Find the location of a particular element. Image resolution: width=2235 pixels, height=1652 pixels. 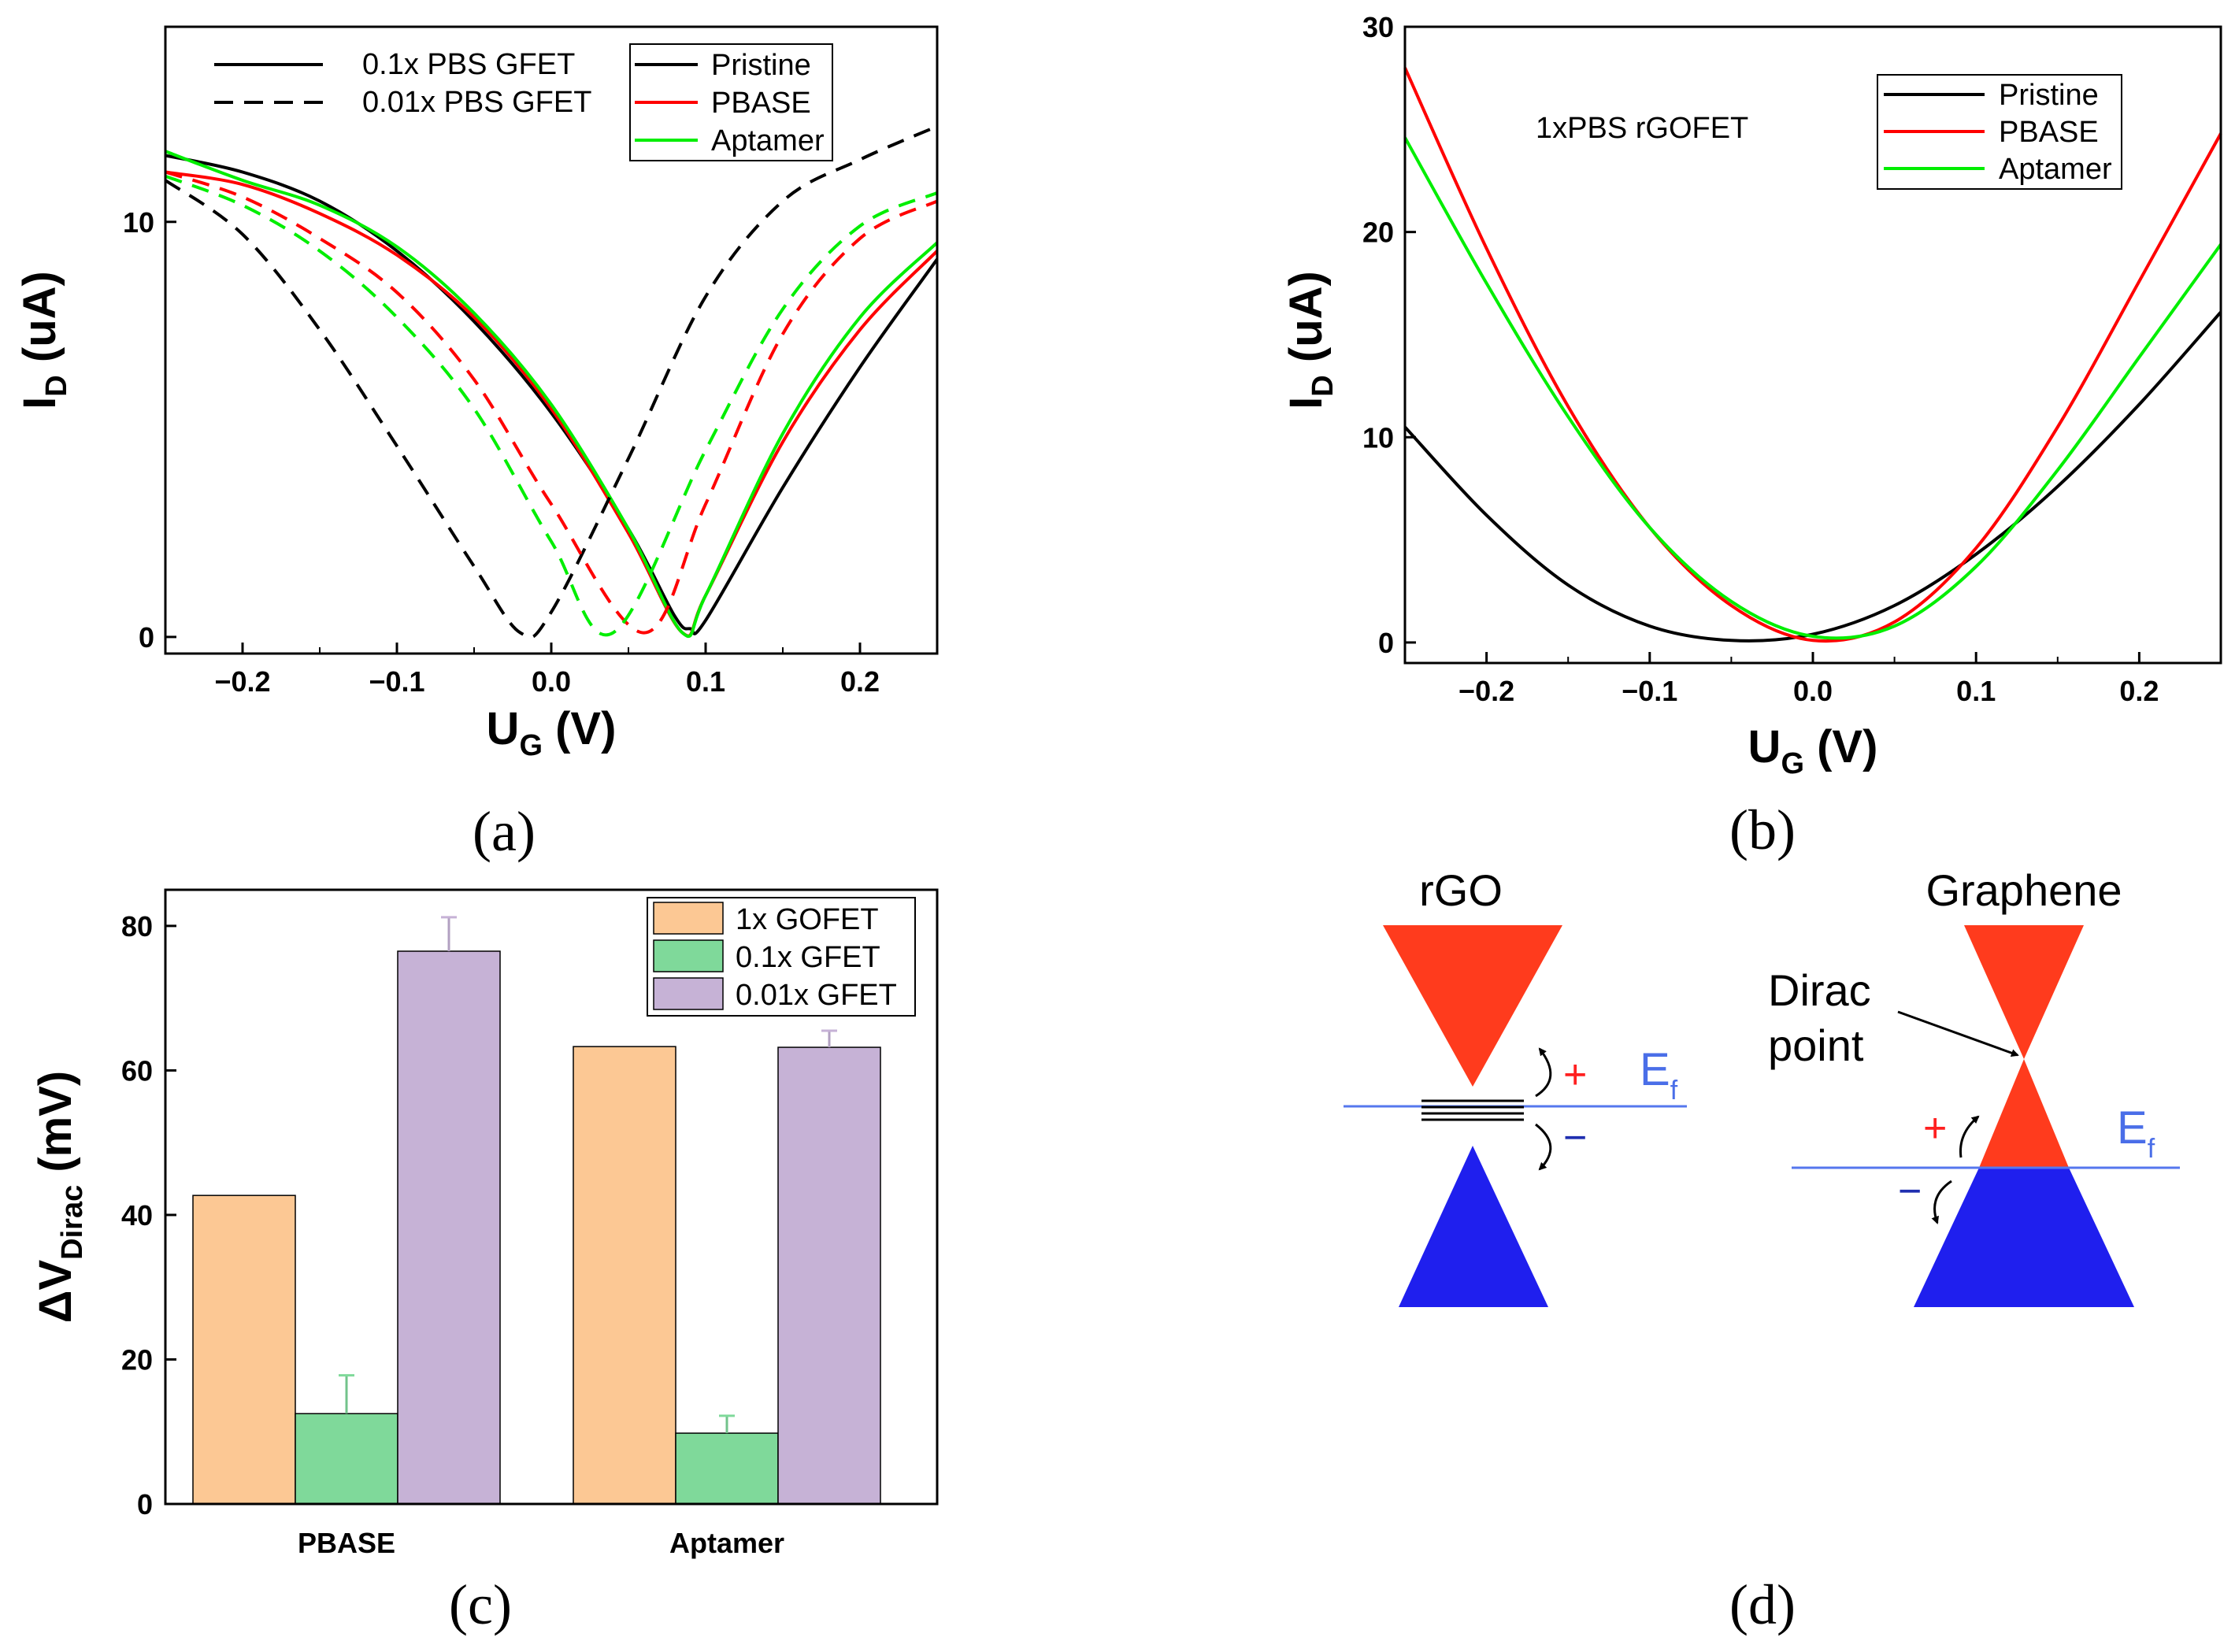

graphene-downward-arrow is located at coordinates (1941, 1202).